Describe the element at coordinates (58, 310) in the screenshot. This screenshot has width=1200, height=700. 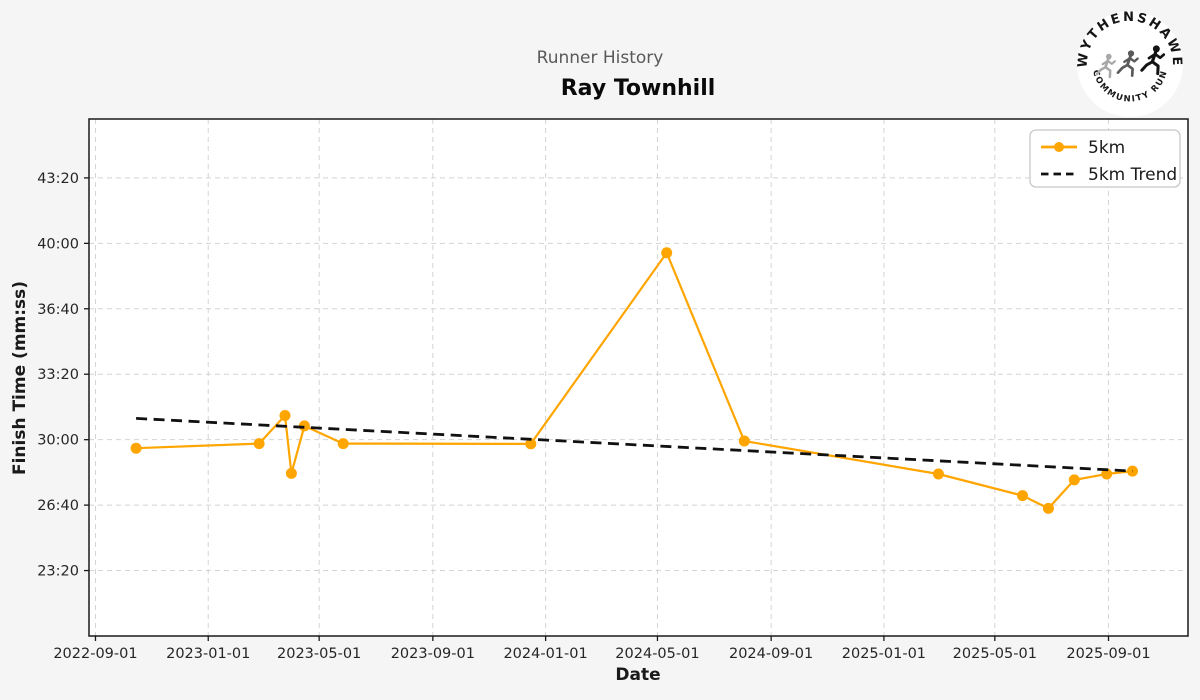
I see `y-tick-label: 36:40` at that location.